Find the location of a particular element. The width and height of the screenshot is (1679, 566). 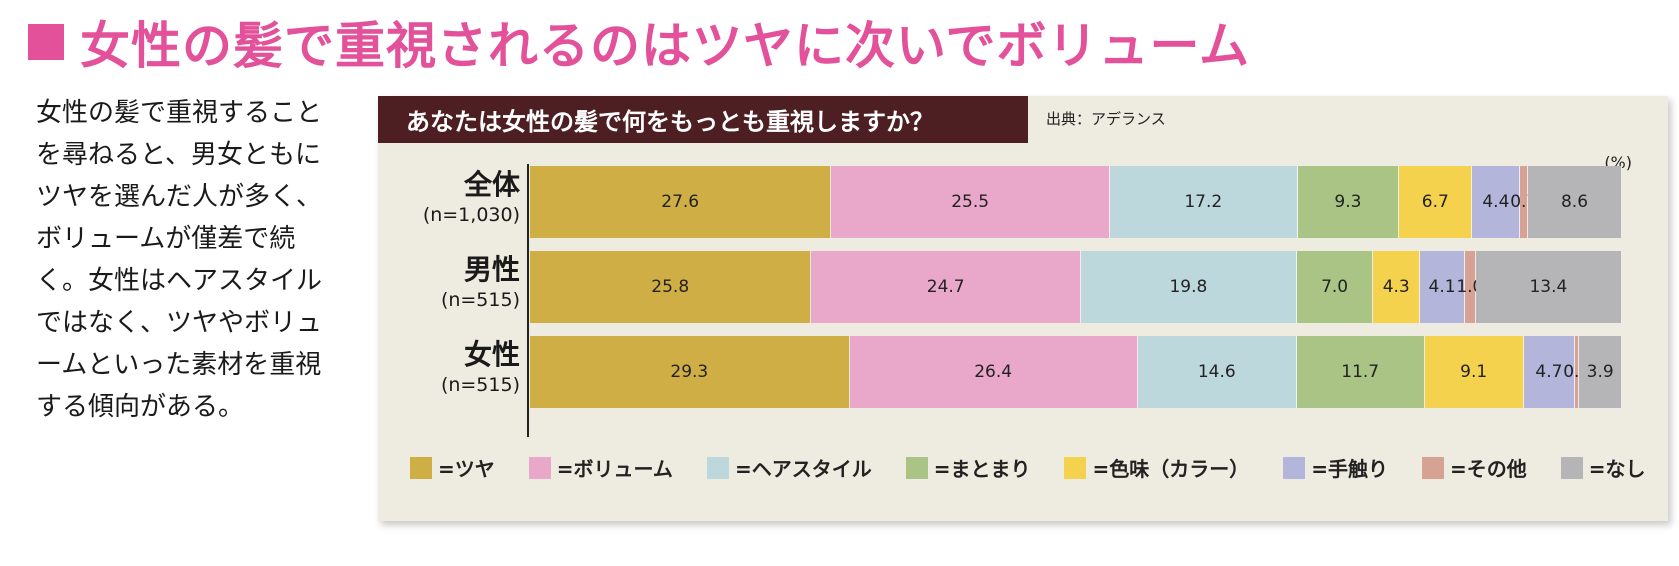

legend-label: =なし is located at coordinates (1617, 469).